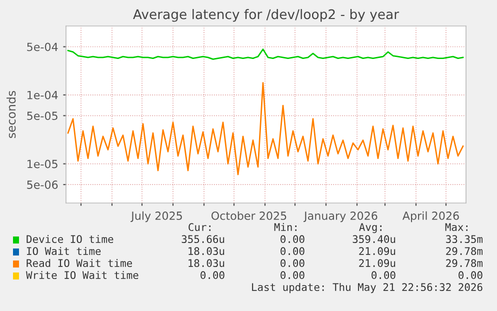  I want to click on y-tick-label: 5e-04, so click(42, 47).